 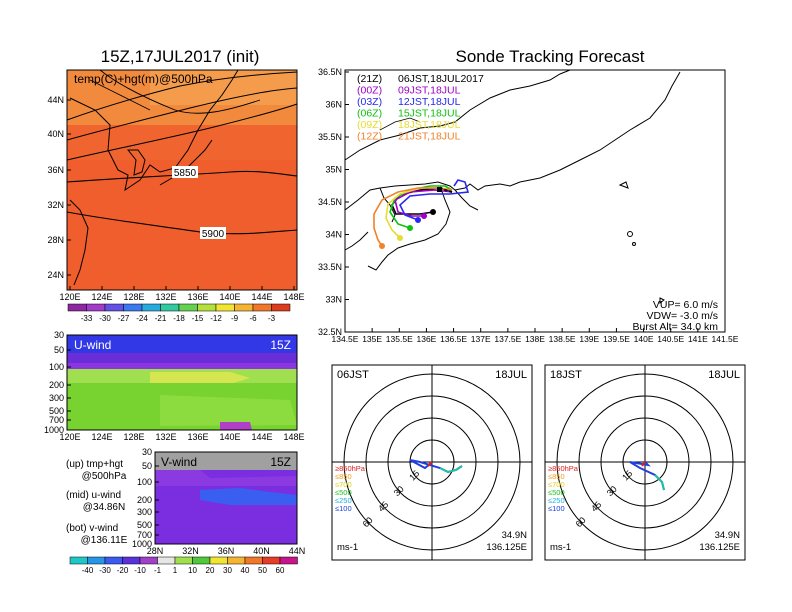 I want to click on legend-run: (06Z), so click(x=369, y=114).